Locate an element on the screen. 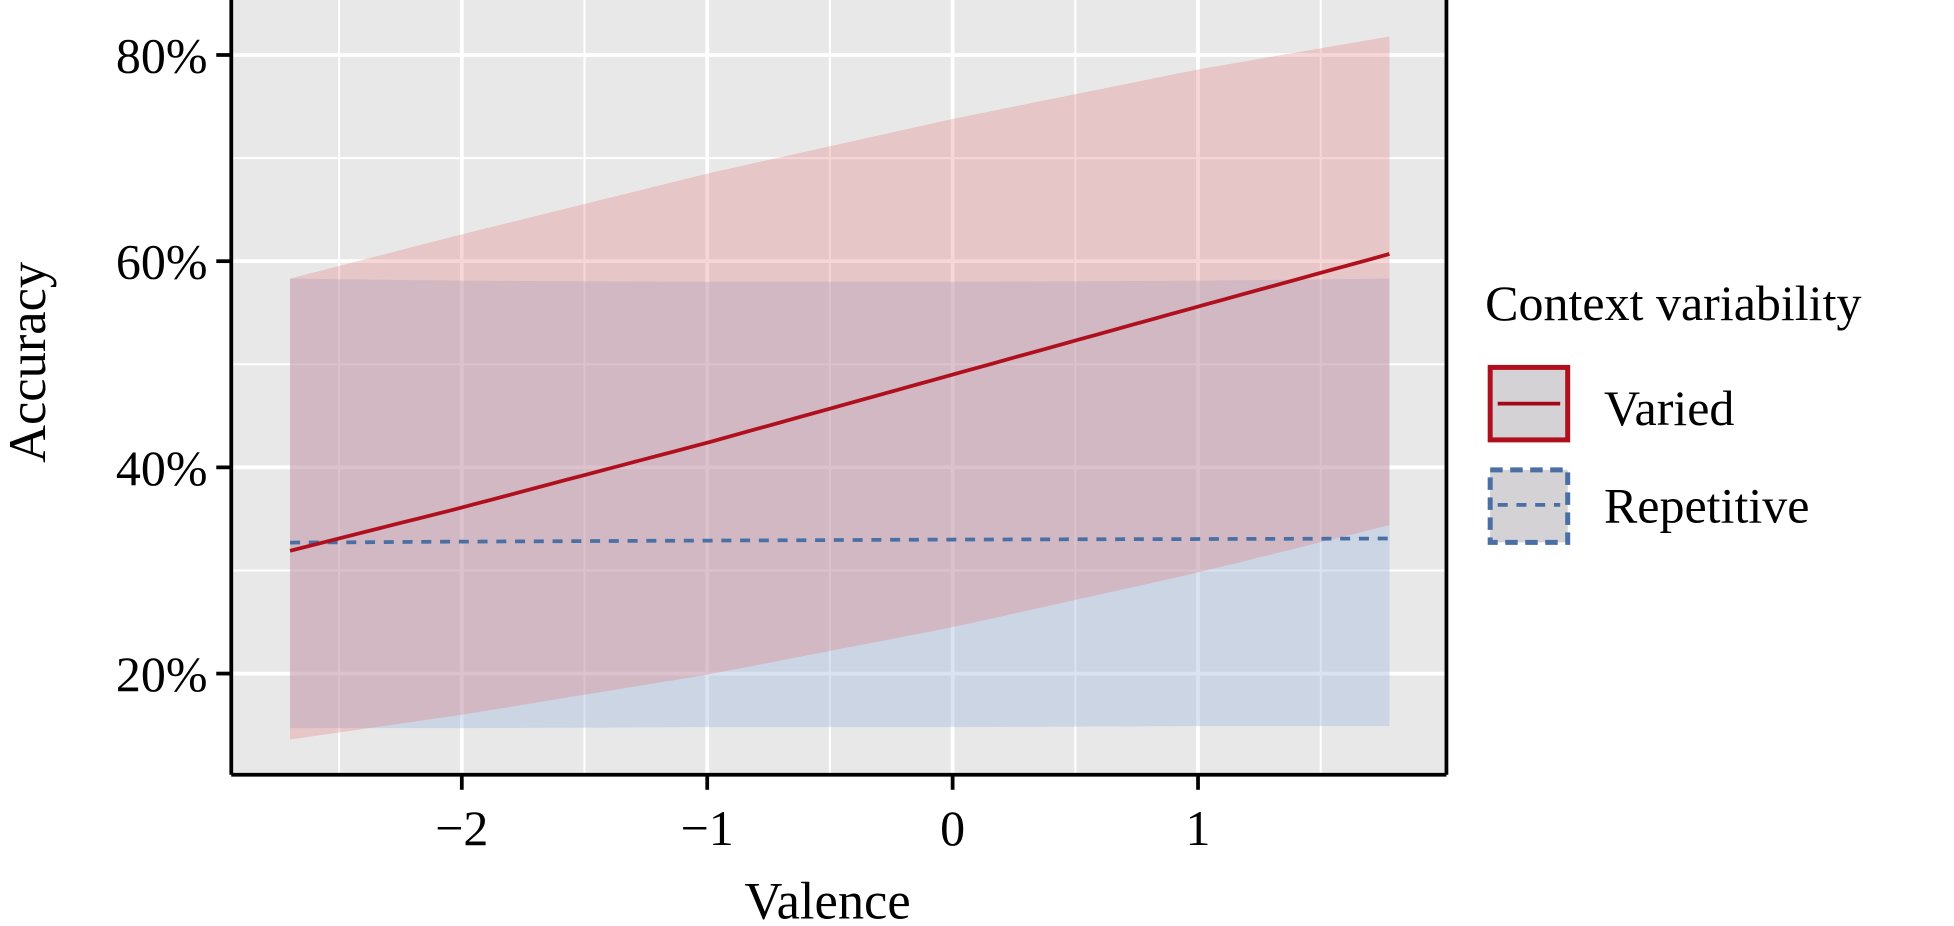 The width and height of the screenshot is (1954, 926). y-tick-label: 20% is located at coordinates (162, 674).